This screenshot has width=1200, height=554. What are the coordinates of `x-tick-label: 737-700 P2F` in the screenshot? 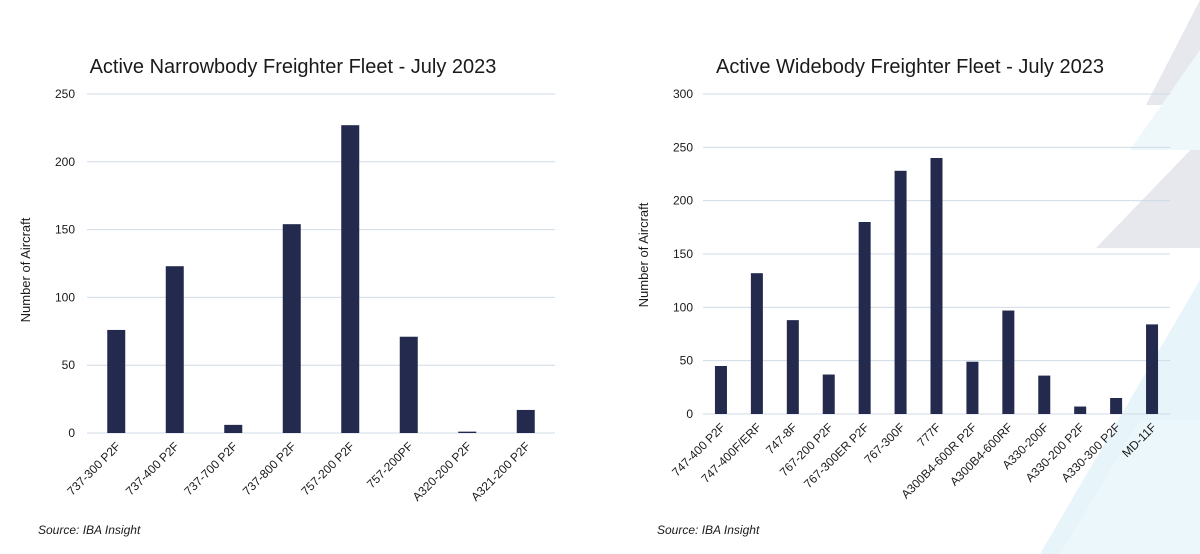 It's located at (210, 468).